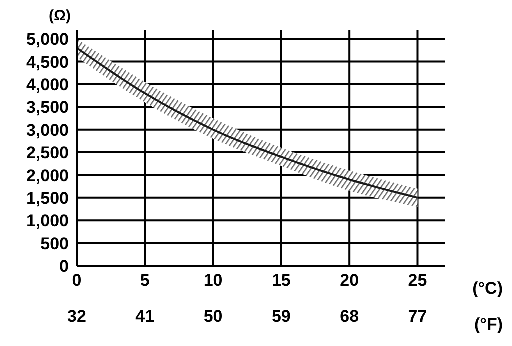  Describe the element at coordinates (488, 324) in the screenshot. I see `x2-axis-title: (°F)` at that location.